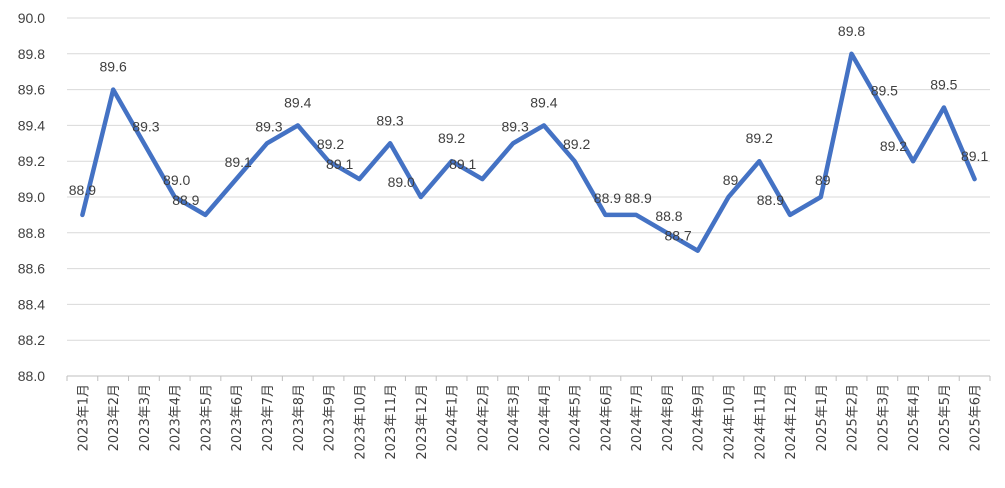 The image size is (1005, 488). What do you see at coordinates (483, 417) in the screenshot?
I see `x-tick-label: 2024年2月` at bounding box center [483, 417].